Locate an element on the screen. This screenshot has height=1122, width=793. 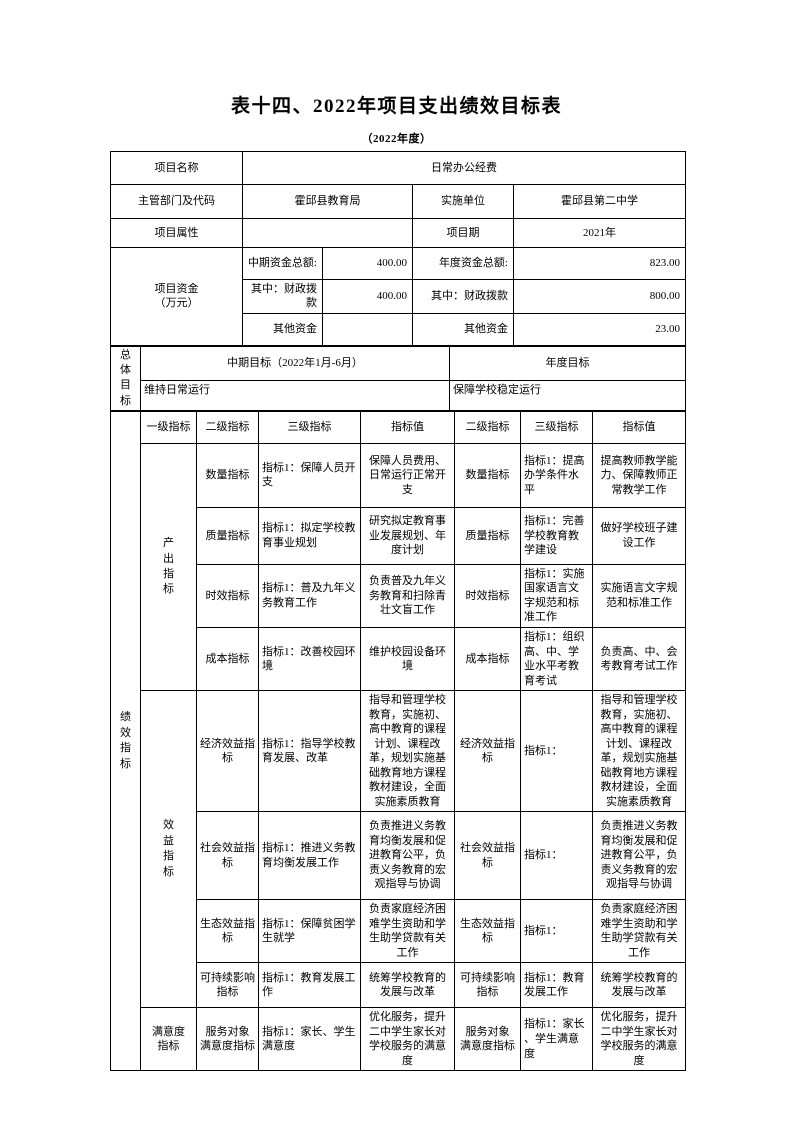
level3-mid-cell: 指标1：保障贫困学生就学 is located at coordinates (309, 931).